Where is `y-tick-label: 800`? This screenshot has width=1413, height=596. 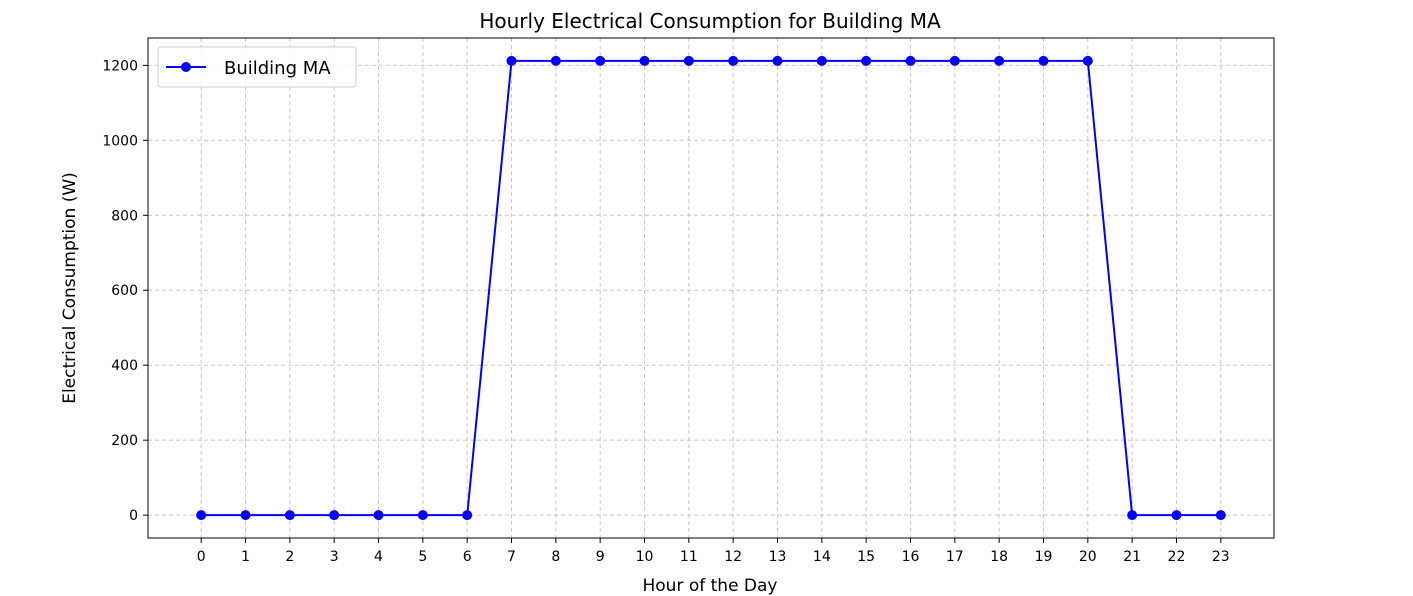
y-tick-label: 800 is located at coordinates (124, 216).